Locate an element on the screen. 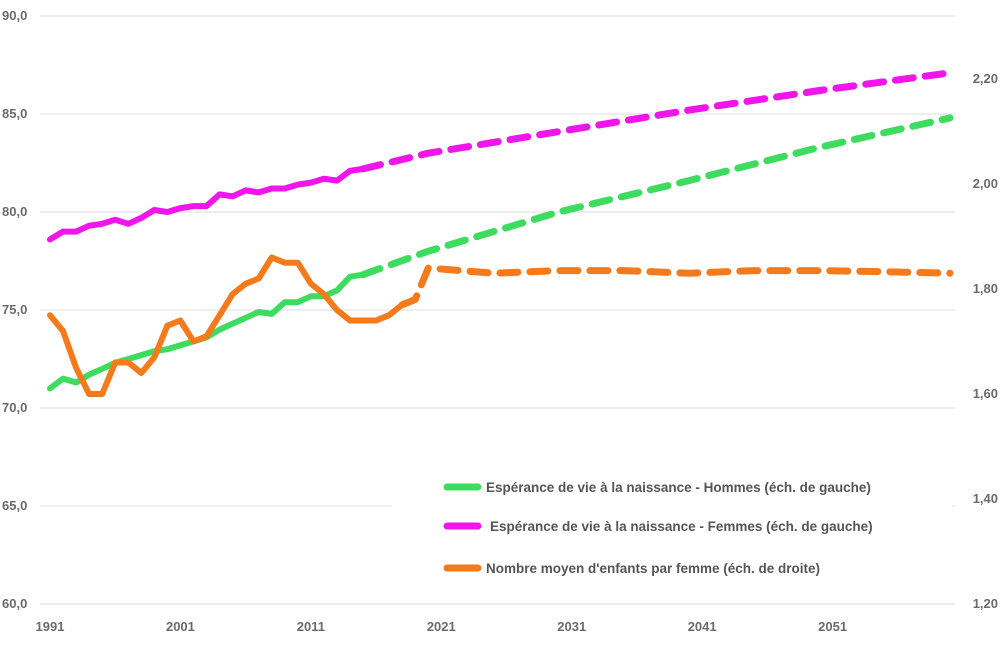 Image resolution: width=1000 pixels, height=652 pixels. legend-background is located at coordinates (672, 525).